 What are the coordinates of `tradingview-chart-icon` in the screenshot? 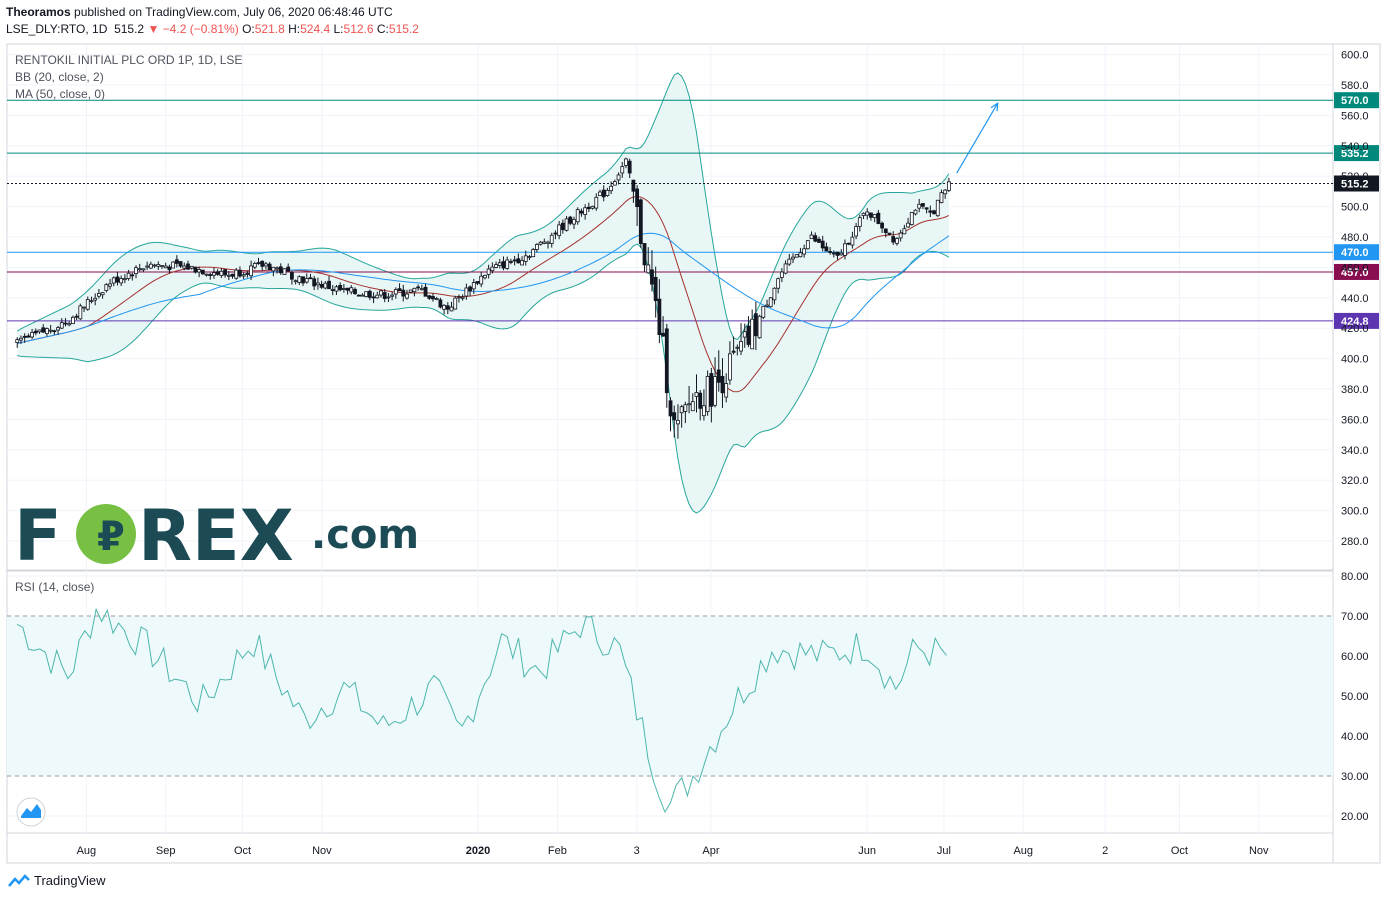 It's located at (31, 812).